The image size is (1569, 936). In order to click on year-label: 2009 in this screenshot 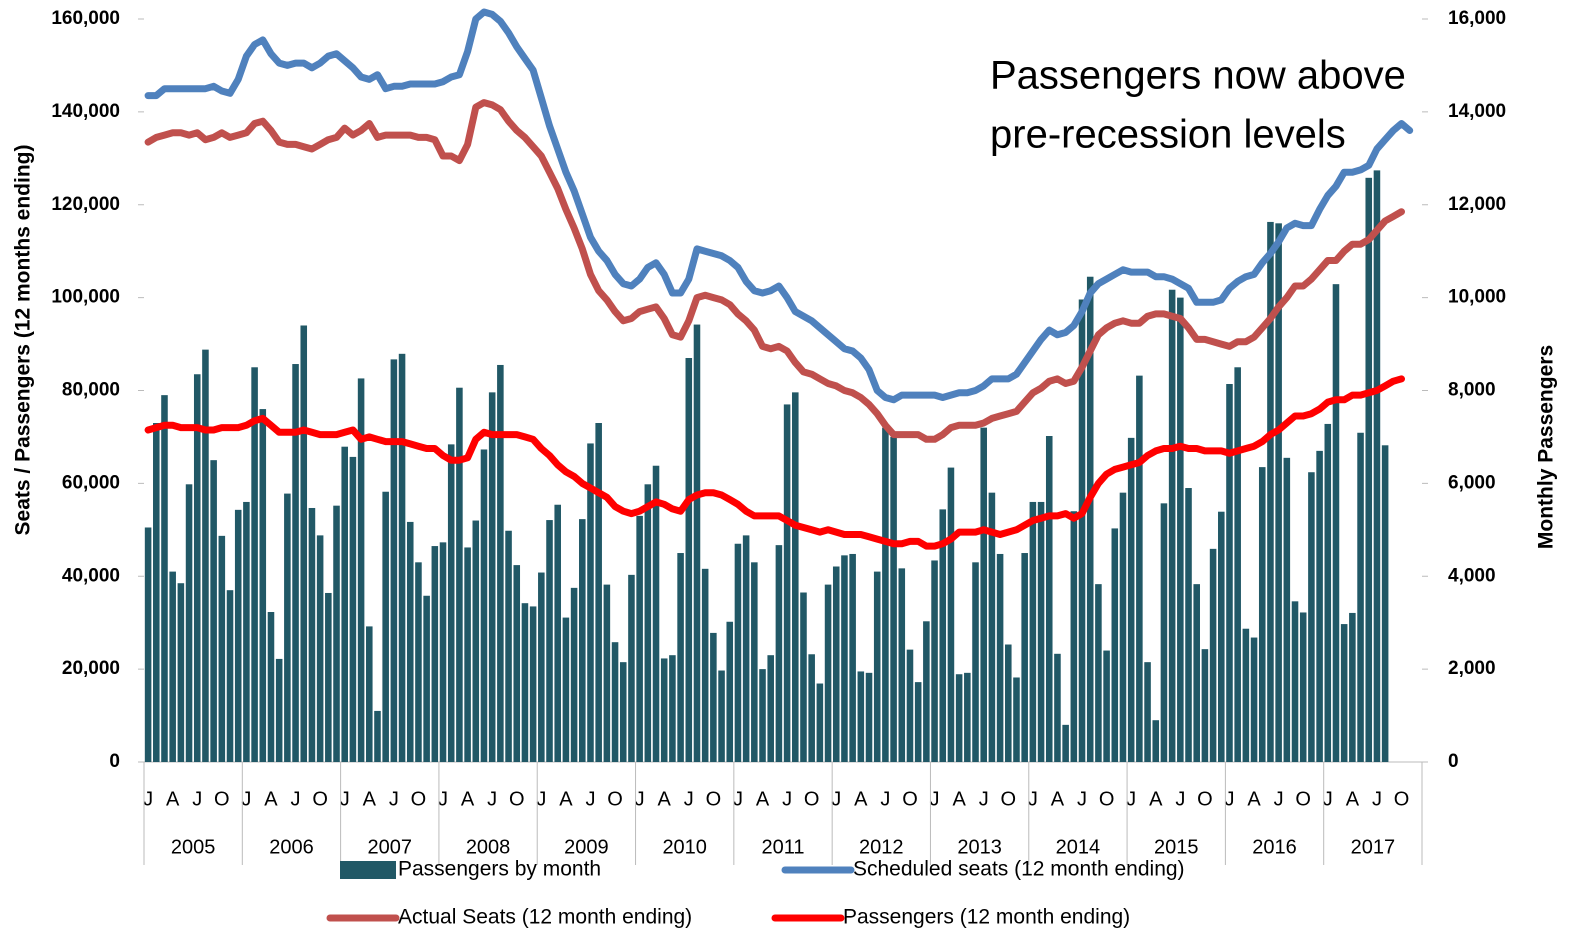, I will do `click(586, 847)`.